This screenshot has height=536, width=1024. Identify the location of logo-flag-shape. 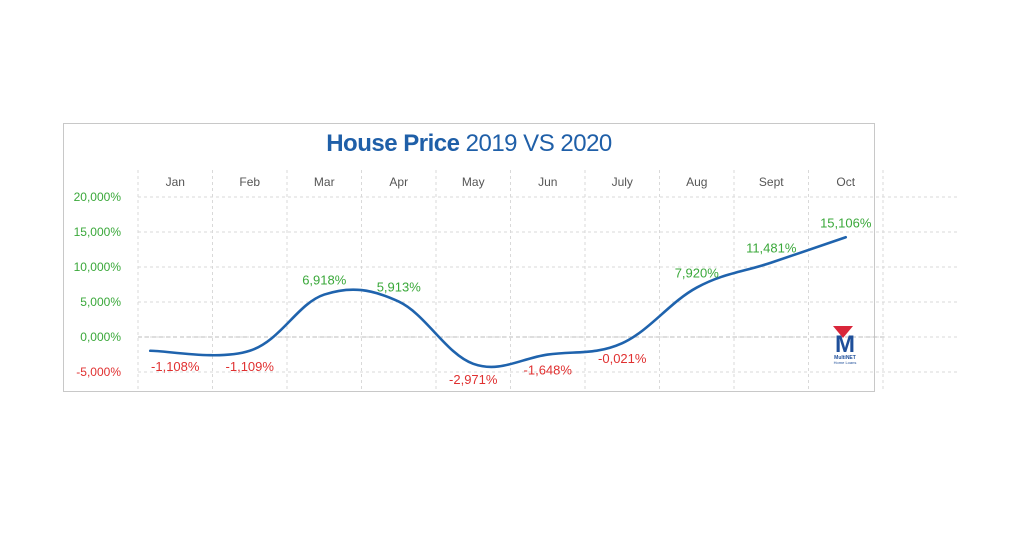
(843, 332).